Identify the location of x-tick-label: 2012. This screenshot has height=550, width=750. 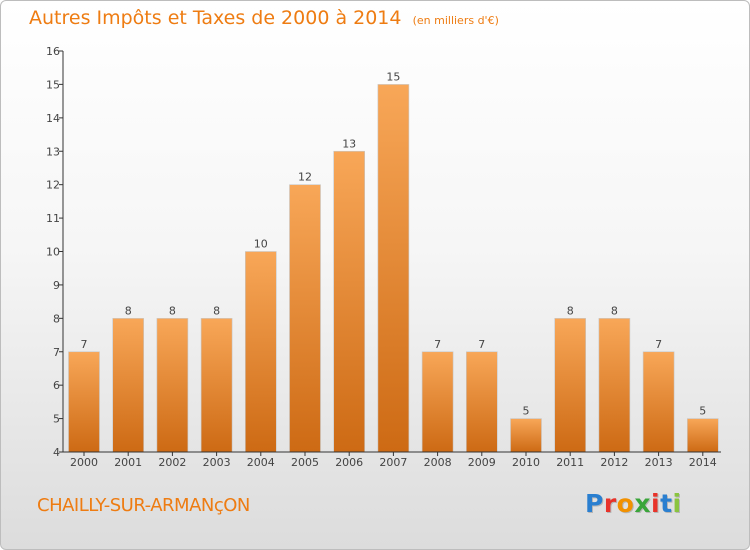
(614, 462).